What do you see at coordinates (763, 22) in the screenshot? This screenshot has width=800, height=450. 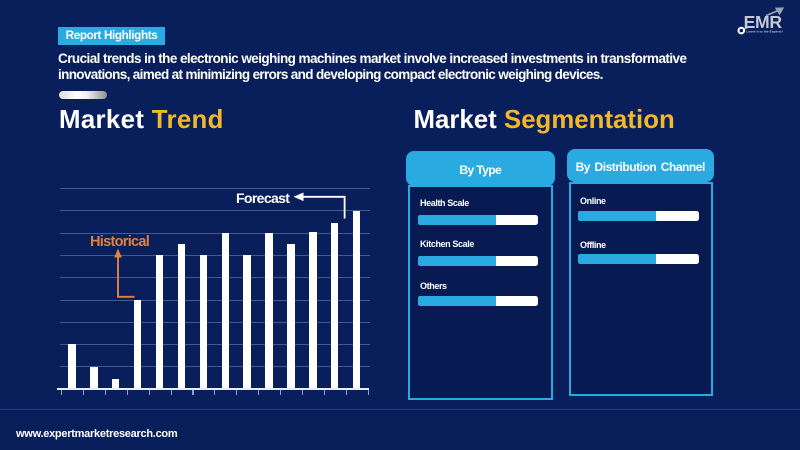 I see `svg-text: EMR` at bounding box center [763, 22].